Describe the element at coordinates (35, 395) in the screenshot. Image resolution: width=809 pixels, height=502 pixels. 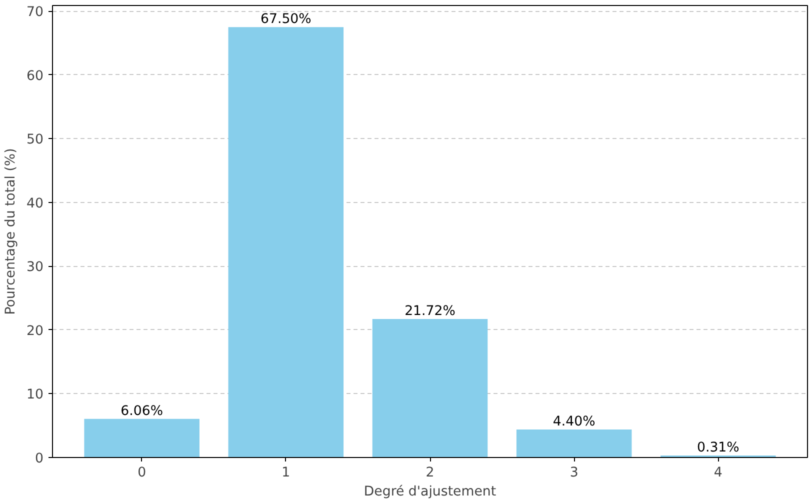
I see `y-tick-label: 10` at that location.